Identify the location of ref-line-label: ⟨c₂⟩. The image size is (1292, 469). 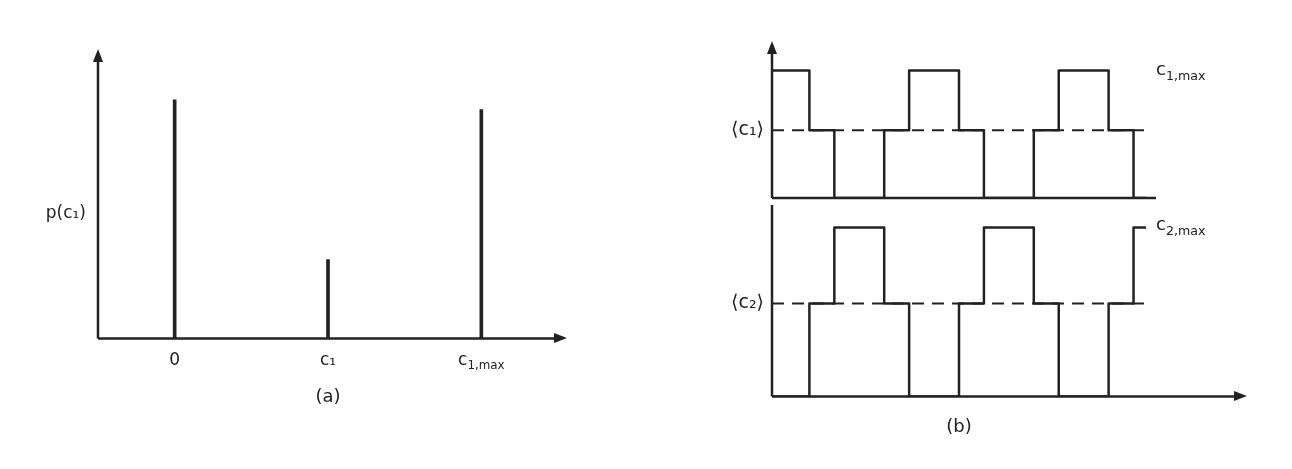
(747, 301).